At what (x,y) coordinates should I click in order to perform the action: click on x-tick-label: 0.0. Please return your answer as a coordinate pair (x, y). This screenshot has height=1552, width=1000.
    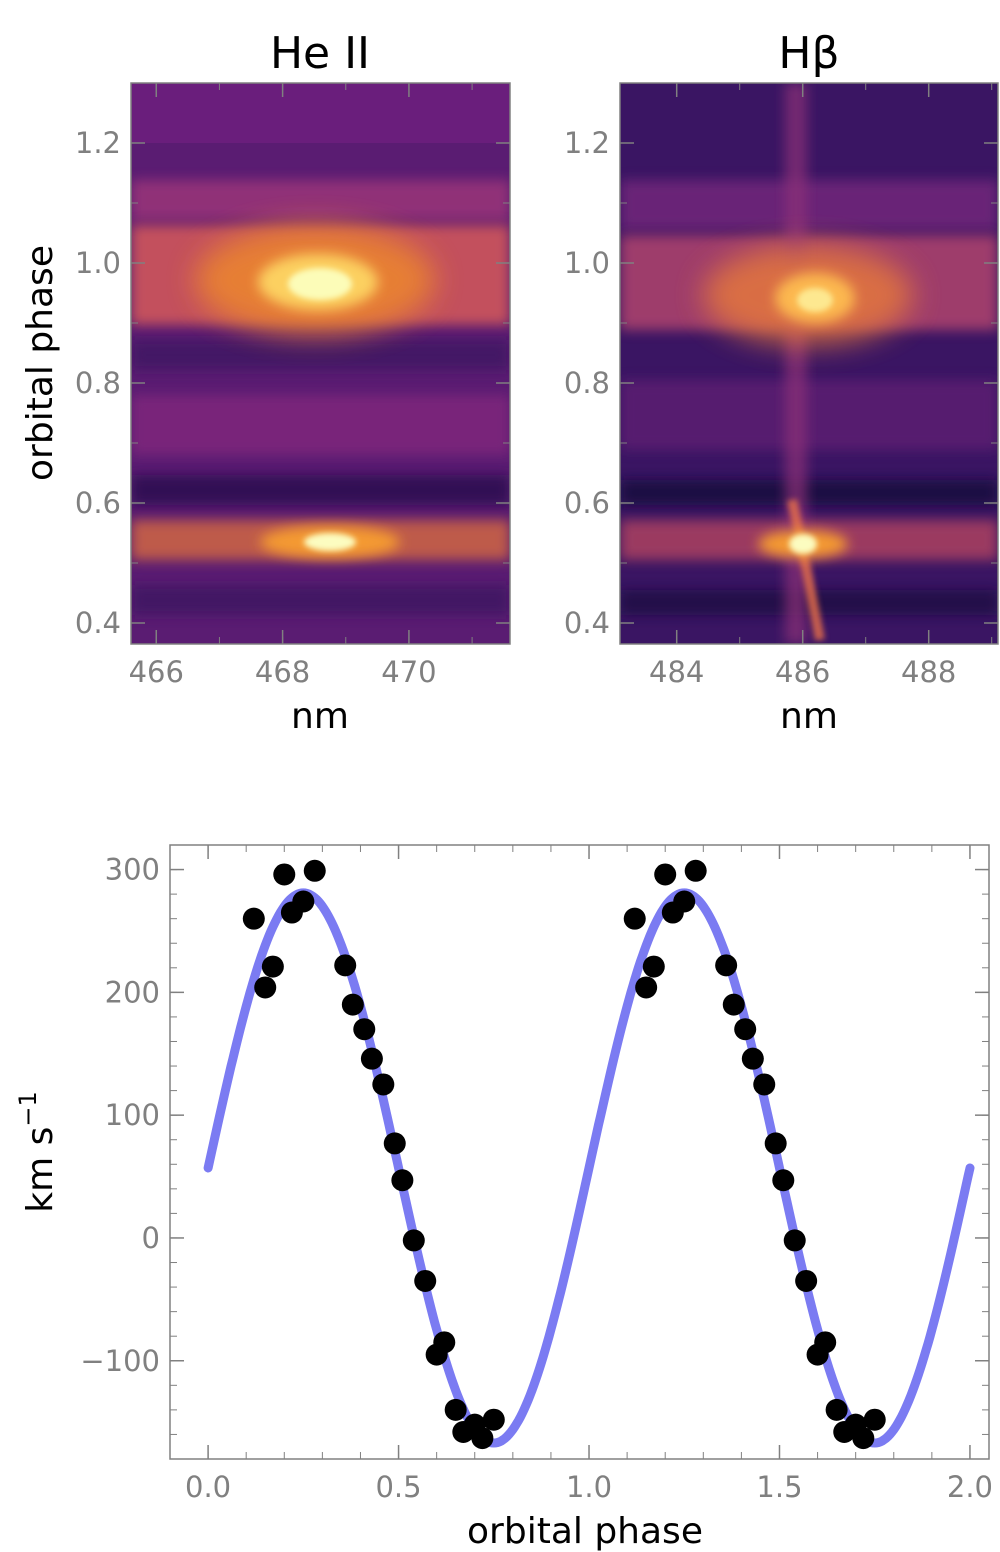
    Looking at the image, I should click on (208, 1487).